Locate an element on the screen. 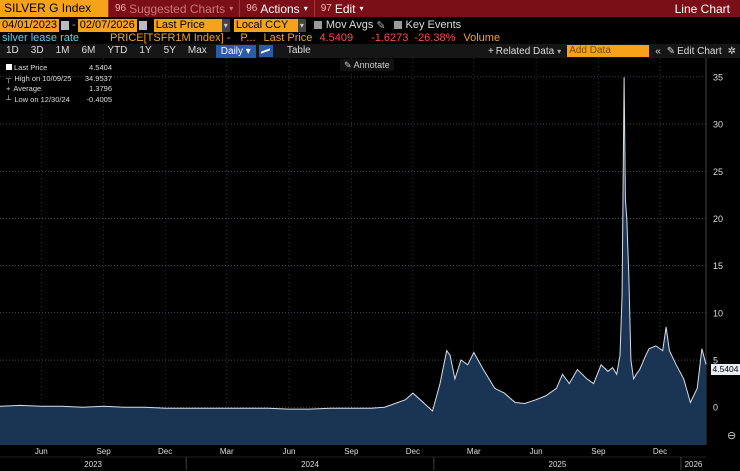 The image size is (740, 471). series-last-value: 4.5409 is located at coordinates (336, 38).